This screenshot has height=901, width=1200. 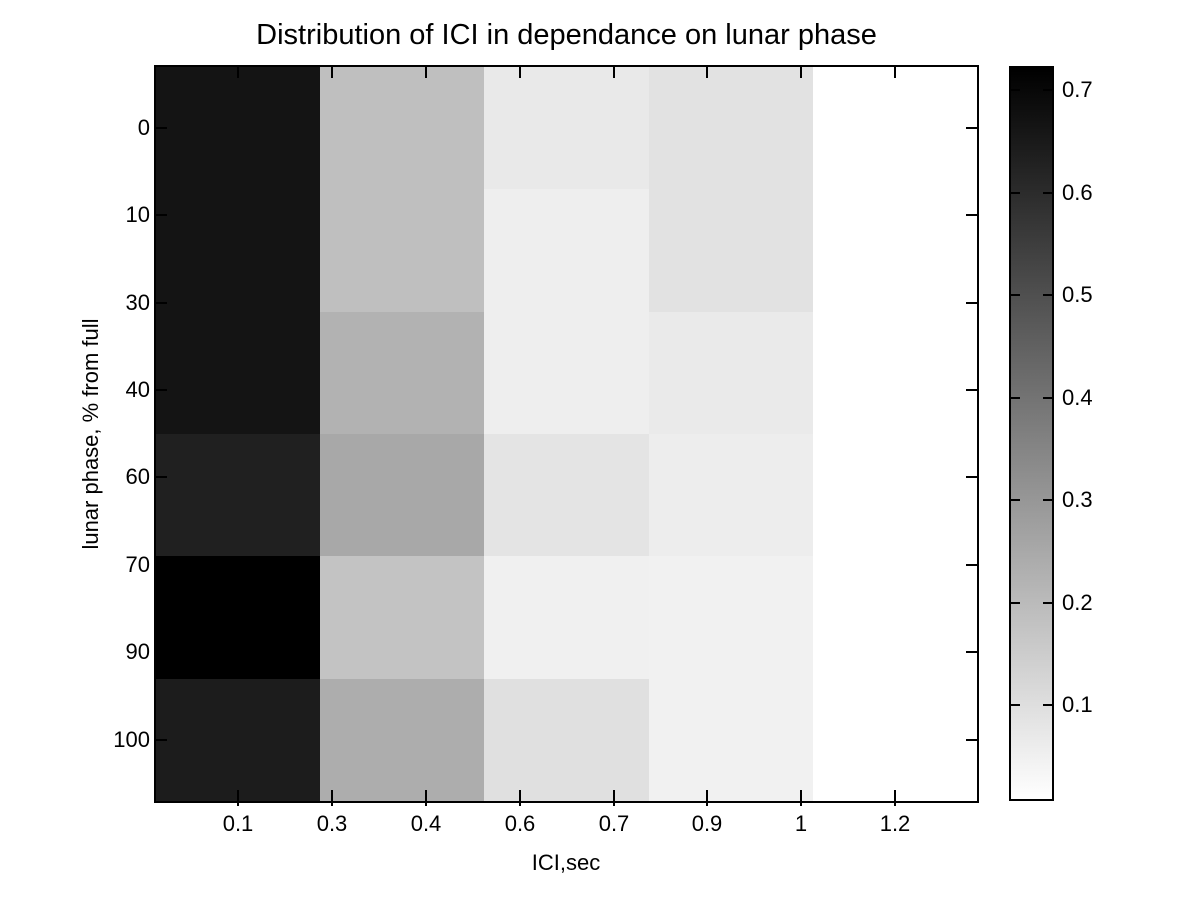 What do you see at coordinates (137, 302) in the screenshot?
I see `y-tick-label: 30` at bounding box center [137, 302].